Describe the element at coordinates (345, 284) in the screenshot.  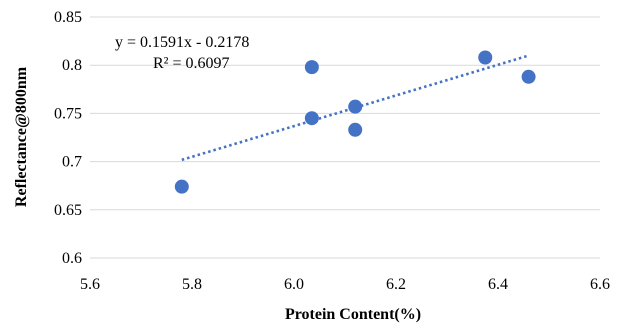
I see `x-axis-ticks: 5.6 5.8 6.0 6.2 6.4 6.6` at that location.